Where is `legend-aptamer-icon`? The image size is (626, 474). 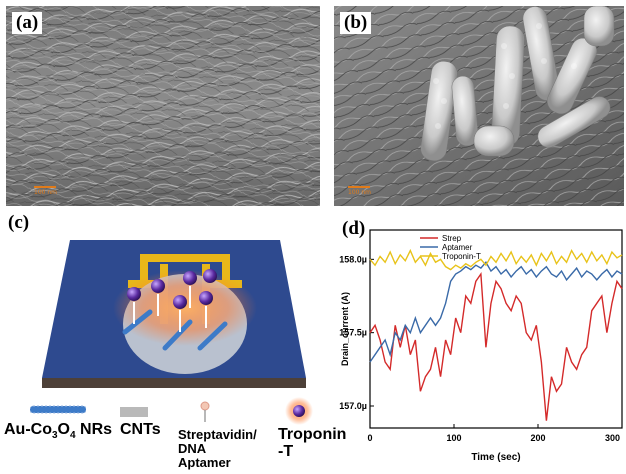 legend-aptamer-icon is located at coordinates (205, 411).